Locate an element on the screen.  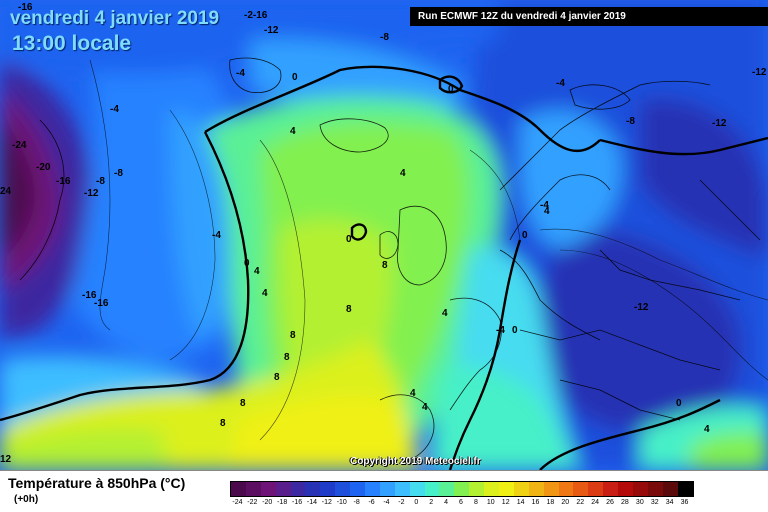
legend-label: -20 is located at coordinates (267, 502).